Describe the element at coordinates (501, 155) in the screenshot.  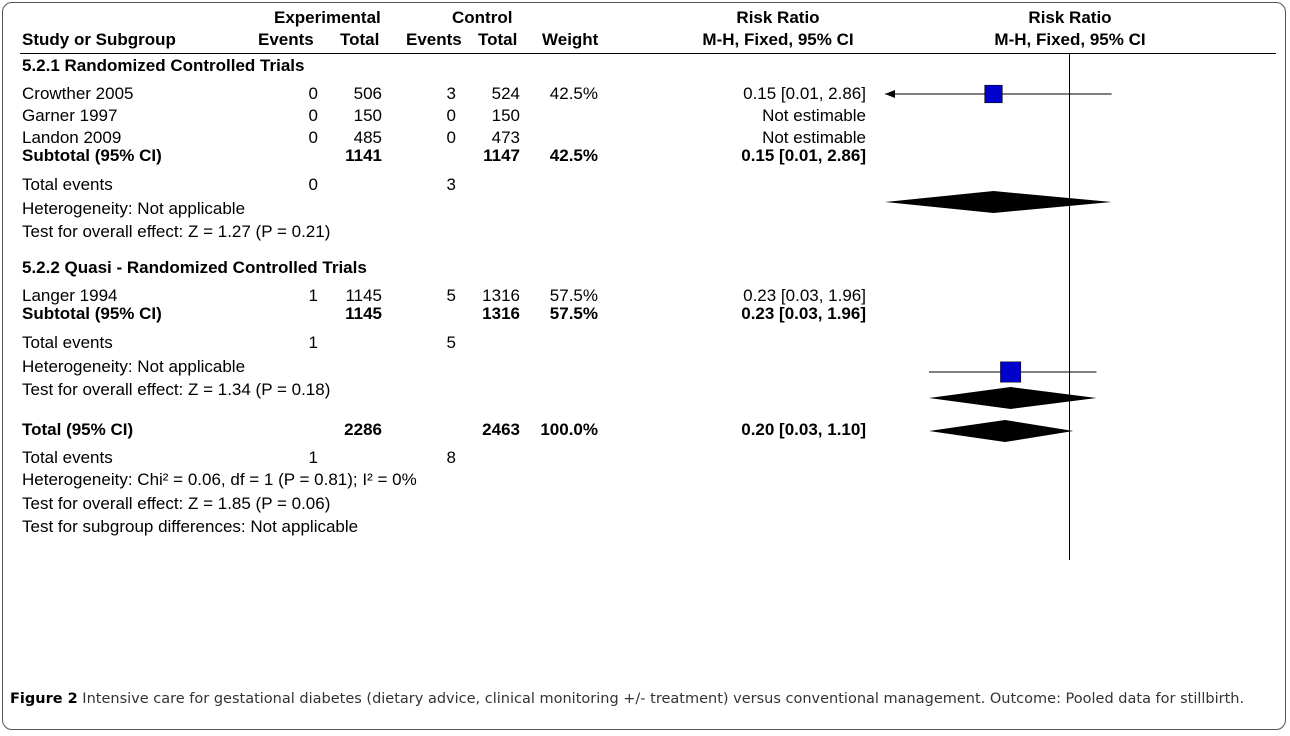
I see `subtotal-c-total: 1147` at that location.